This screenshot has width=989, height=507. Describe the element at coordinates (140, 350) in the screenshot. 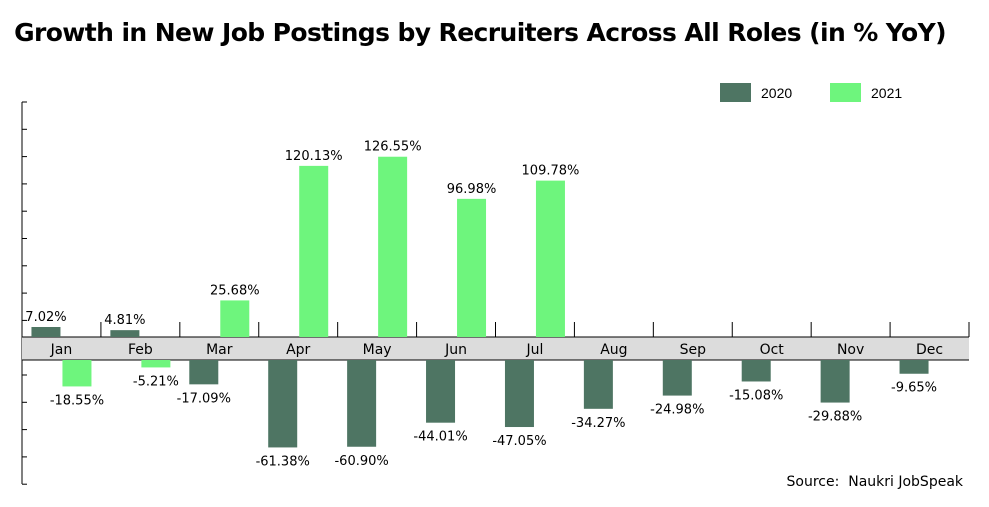

I see `x-tick-label: Feb` at that location.